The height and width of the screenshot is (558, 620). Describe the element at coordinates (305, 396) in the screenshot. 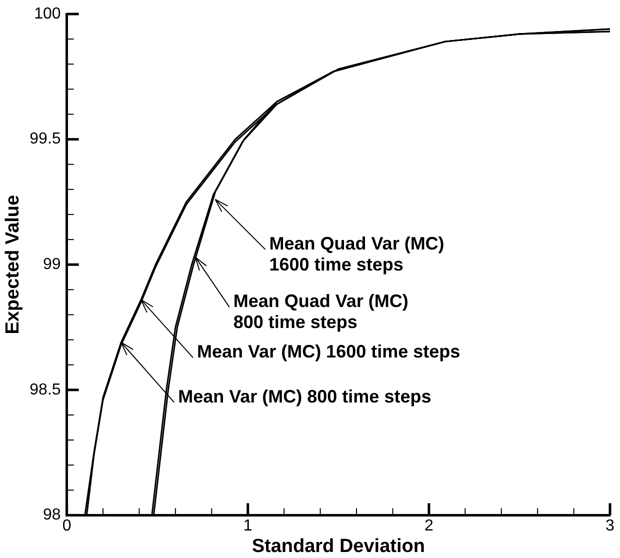

I see `annotation: Mean Var (MC) 800 time steps` at that location.